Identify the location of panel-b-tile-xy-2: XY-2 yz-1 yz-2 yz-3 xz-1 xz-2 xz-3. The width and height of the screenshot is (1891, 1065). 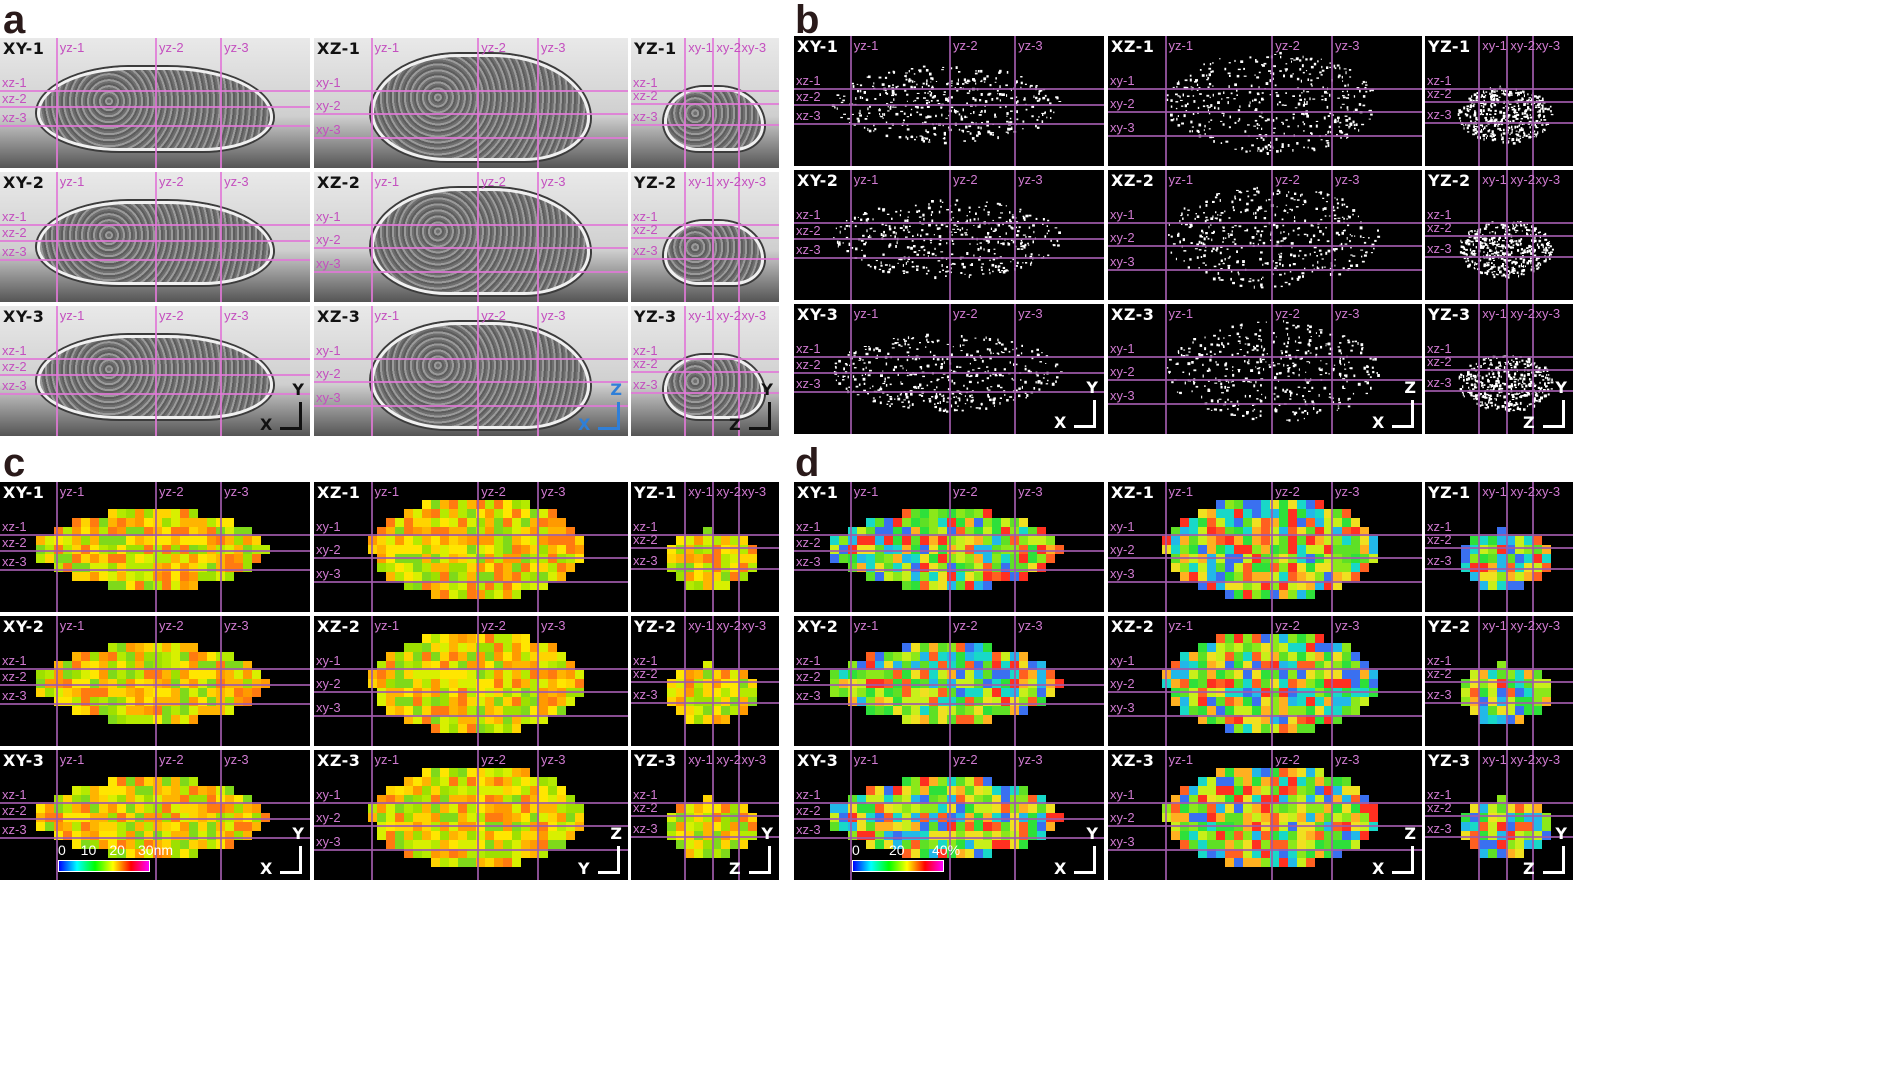
(949, 235).